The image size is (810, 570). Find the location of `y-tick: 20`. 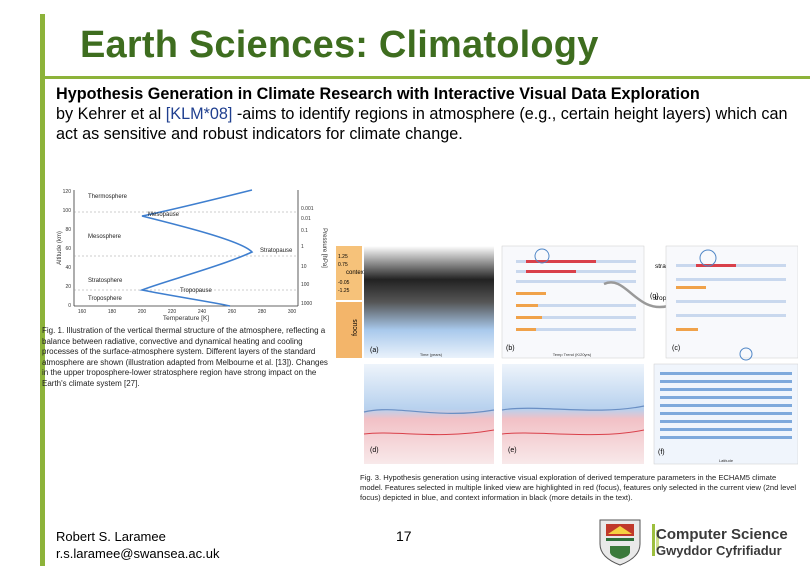

y-tick: 20 is located at coordinates (68, 287).